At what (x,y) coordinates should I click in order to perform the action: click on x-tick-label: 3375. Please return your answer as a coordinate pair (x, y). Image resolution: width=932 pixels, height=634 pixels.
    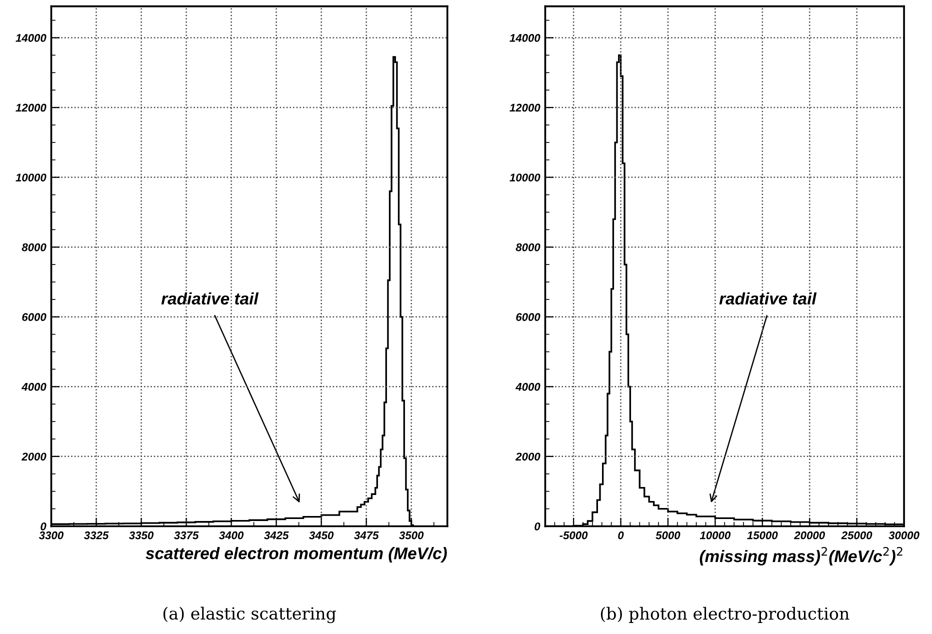
    Looking at the image, I should click on (186, 535).